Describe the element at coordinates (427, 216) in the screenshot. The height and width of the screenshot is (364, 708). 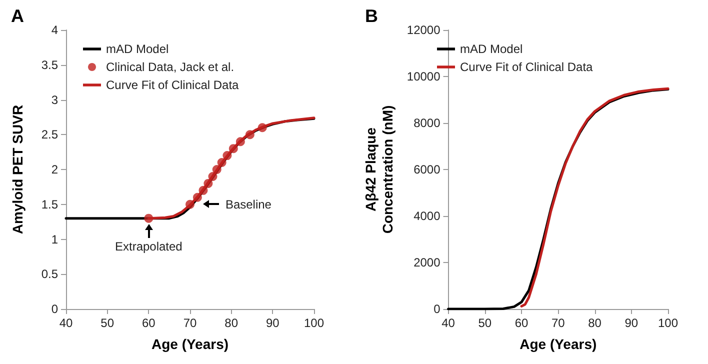
I see `y-tick-label: 4000` at that location.